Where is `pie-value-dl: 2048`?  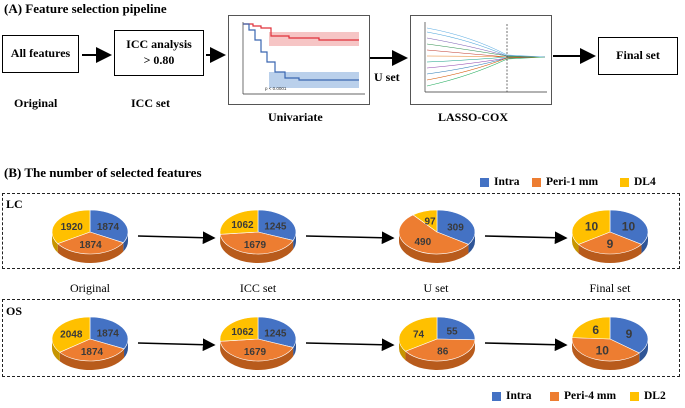
pie-value-dl: 2048 is located at coordinates (71, 335).